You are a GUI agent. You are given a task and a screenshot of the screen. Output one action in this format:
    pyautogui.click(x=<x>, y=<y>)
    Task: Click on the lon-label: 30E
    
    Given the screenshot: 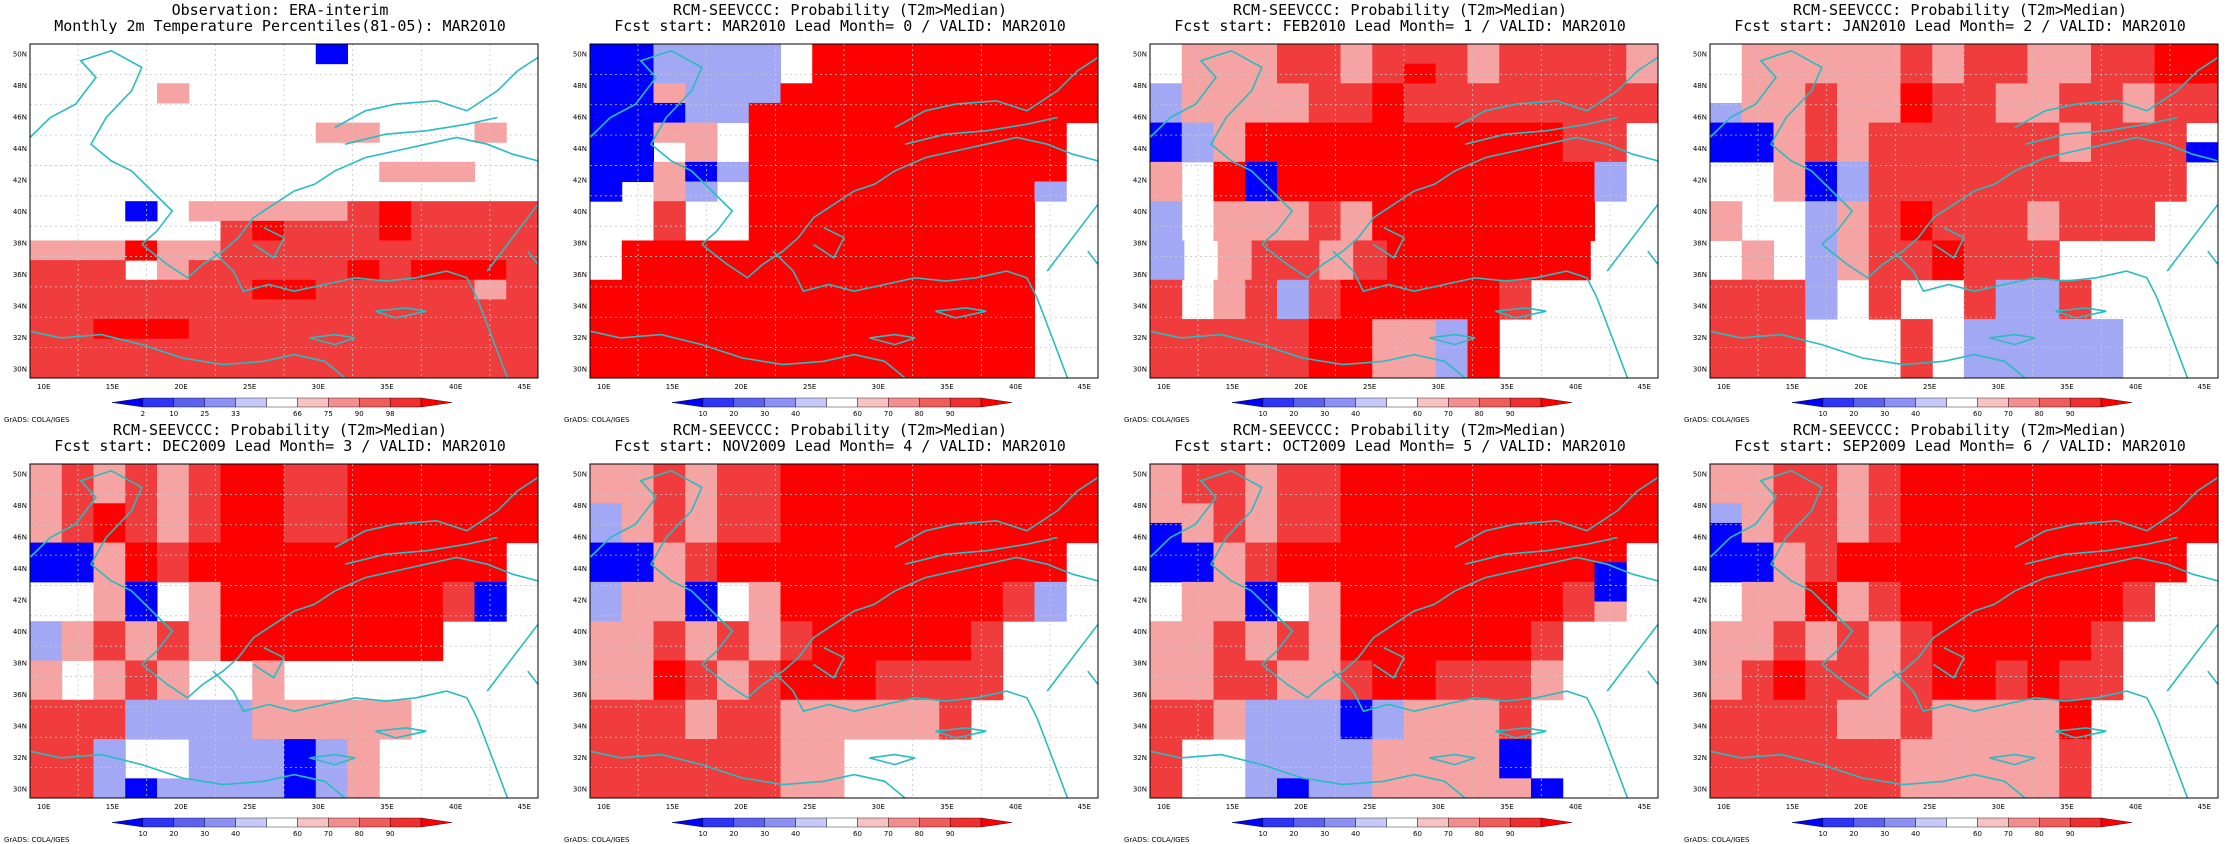 What is the action you would take?
    pyautogui.click(x=318, y=807)
    